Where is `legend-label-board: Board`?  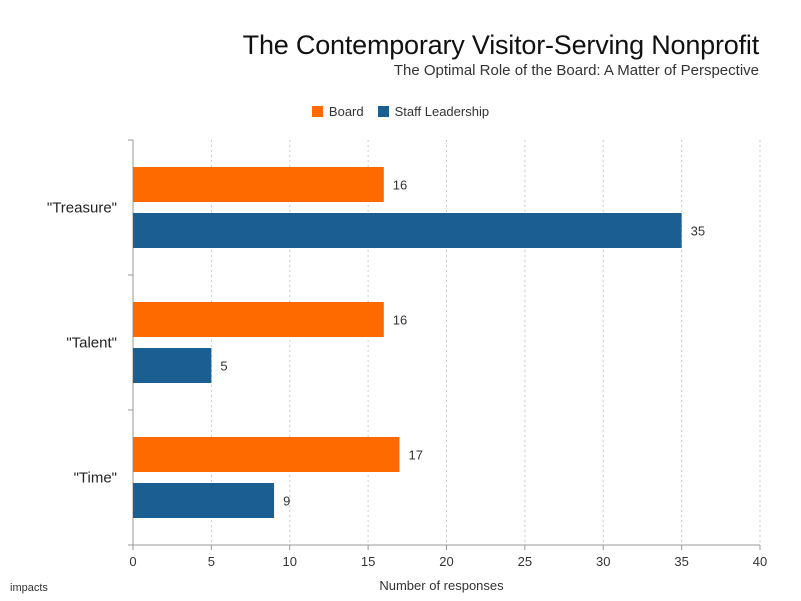
legend-label-board: Board is located at coordinates (346, 111).